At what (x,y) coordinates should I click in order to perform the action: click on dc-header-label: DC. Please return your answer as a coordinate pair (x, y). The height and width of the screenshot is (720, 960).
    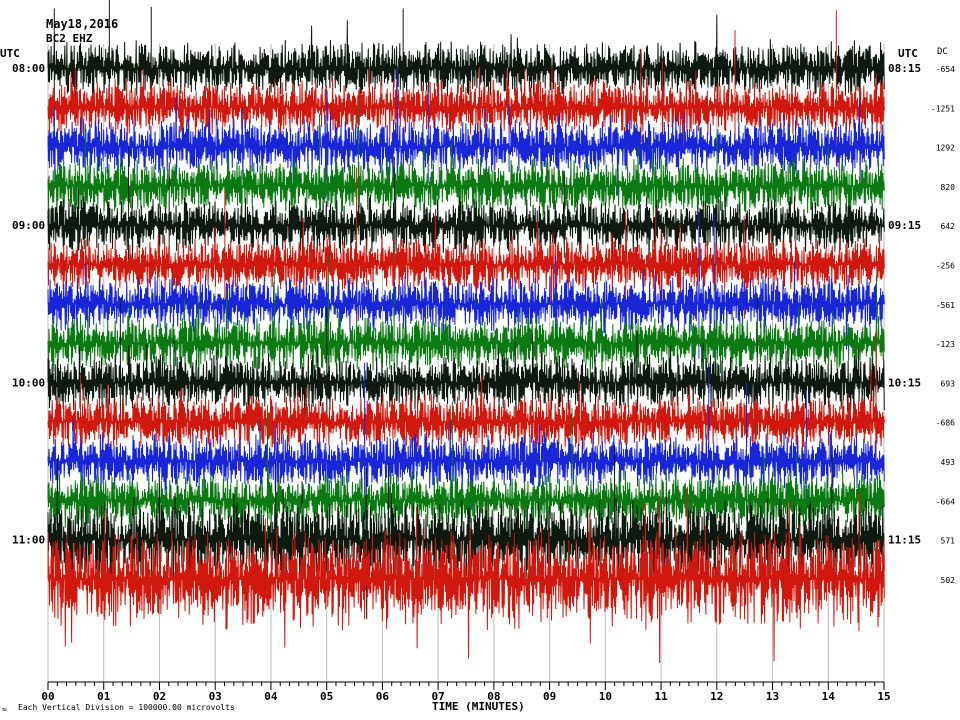
    Looking at the image, I should click on (942, 52).